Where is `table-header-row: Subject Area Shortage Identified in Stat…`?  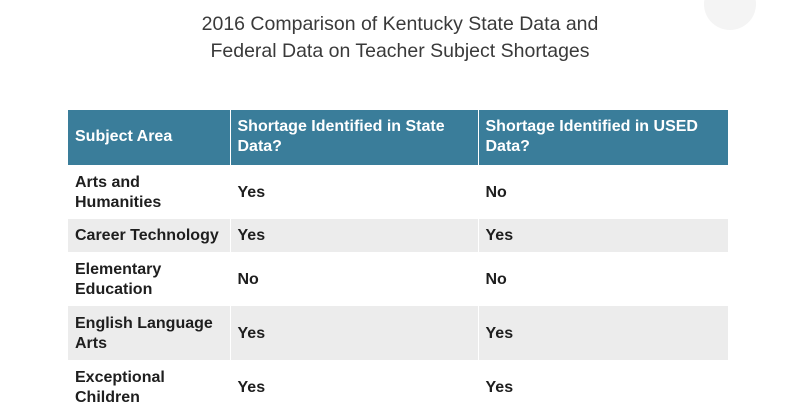 table-header-row: Subject Area Shortage Identified in Stat… is located at coordinates (398, 137).